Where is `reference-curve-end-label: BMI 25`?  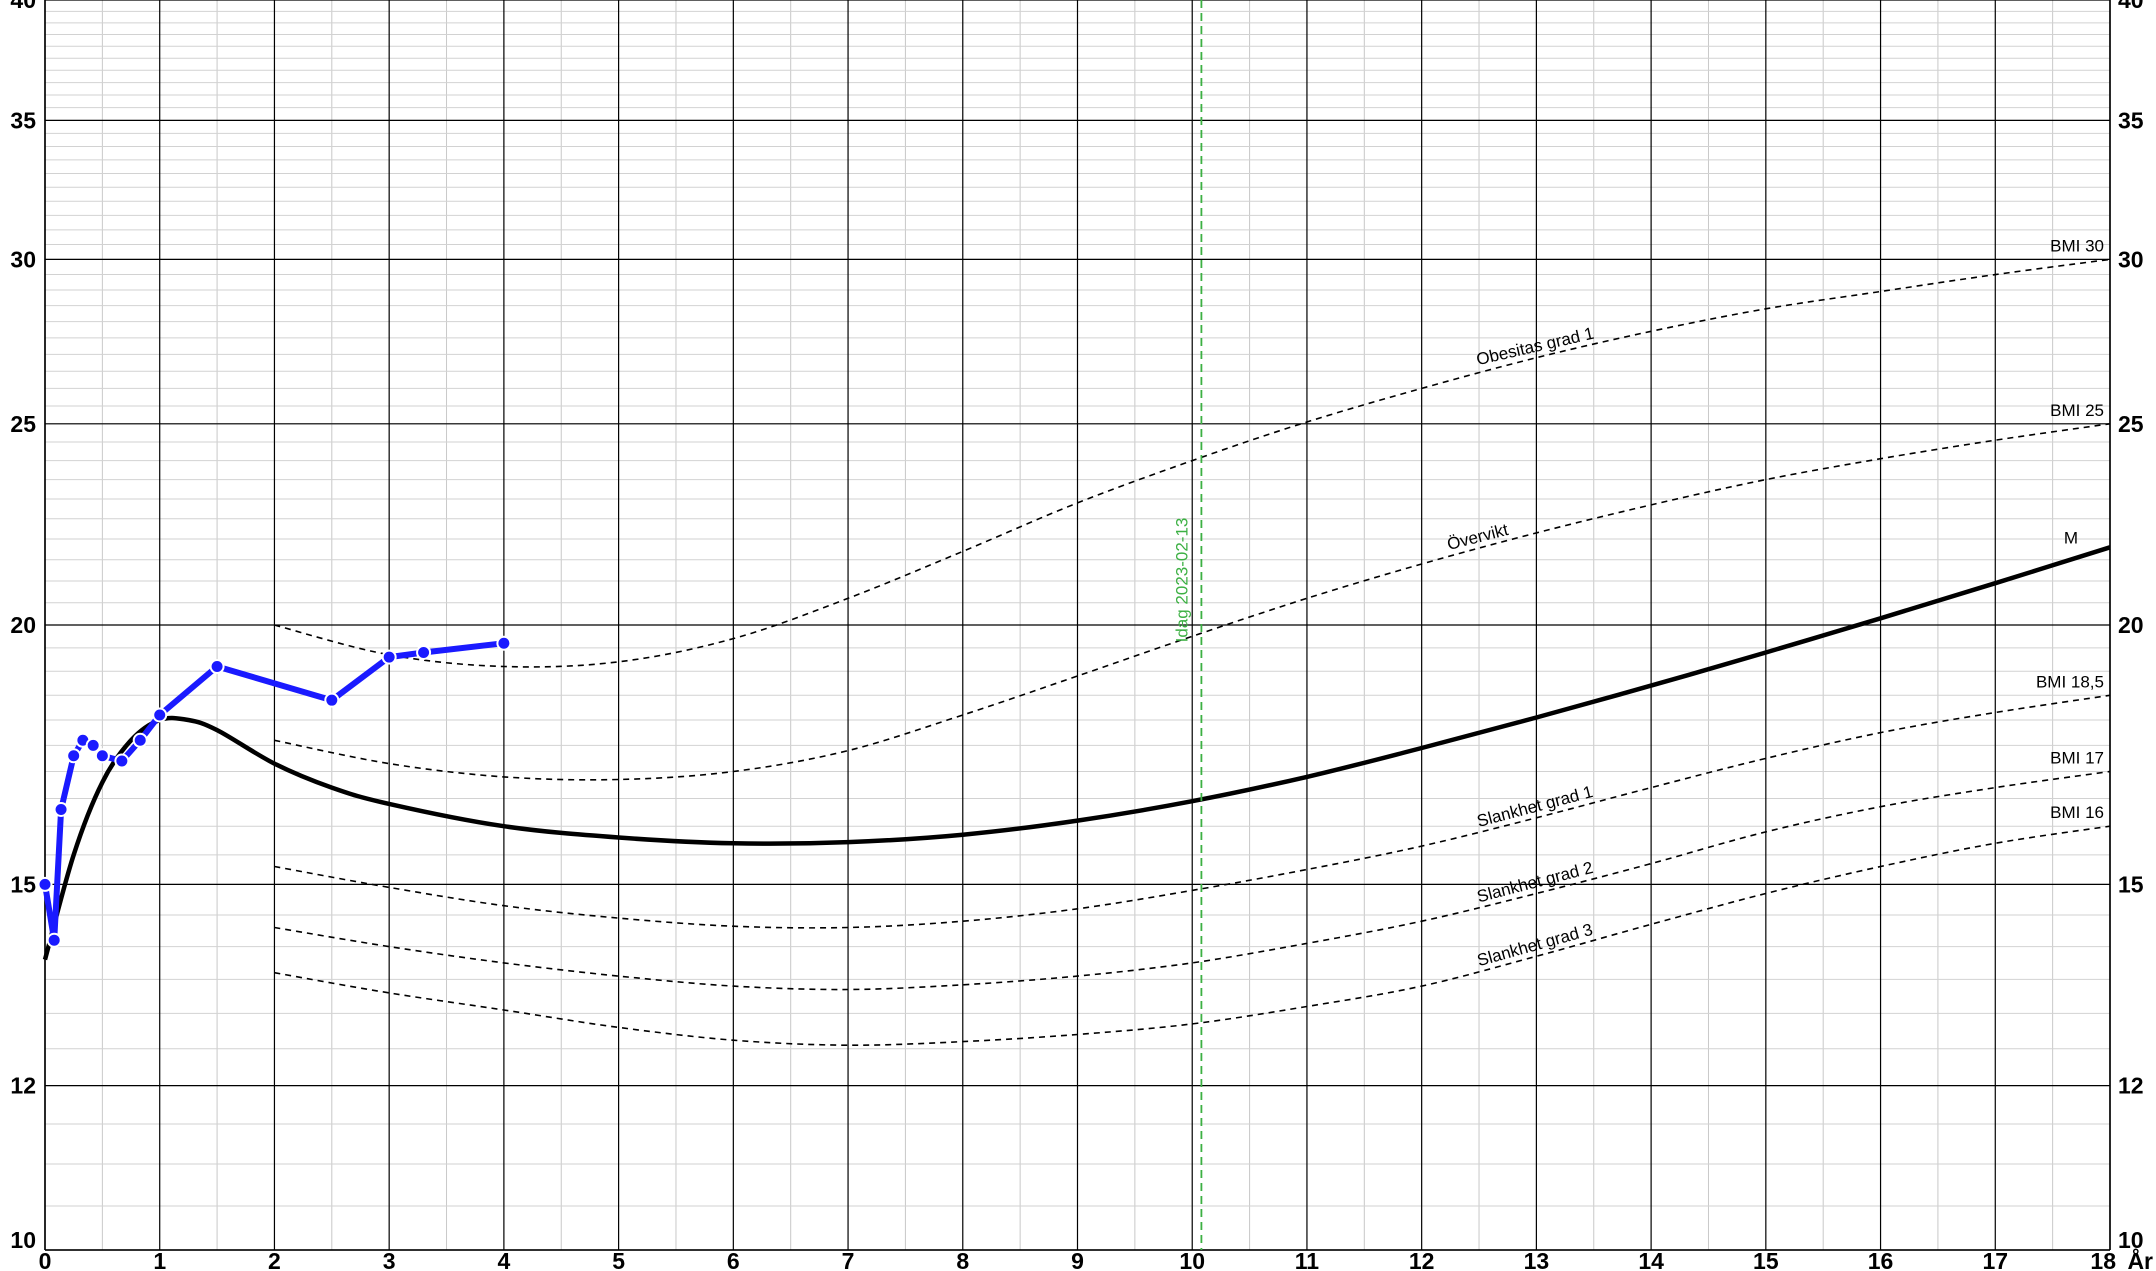 reference-curve-end-label: BMI 25 is located at coordinates (2077, 410).